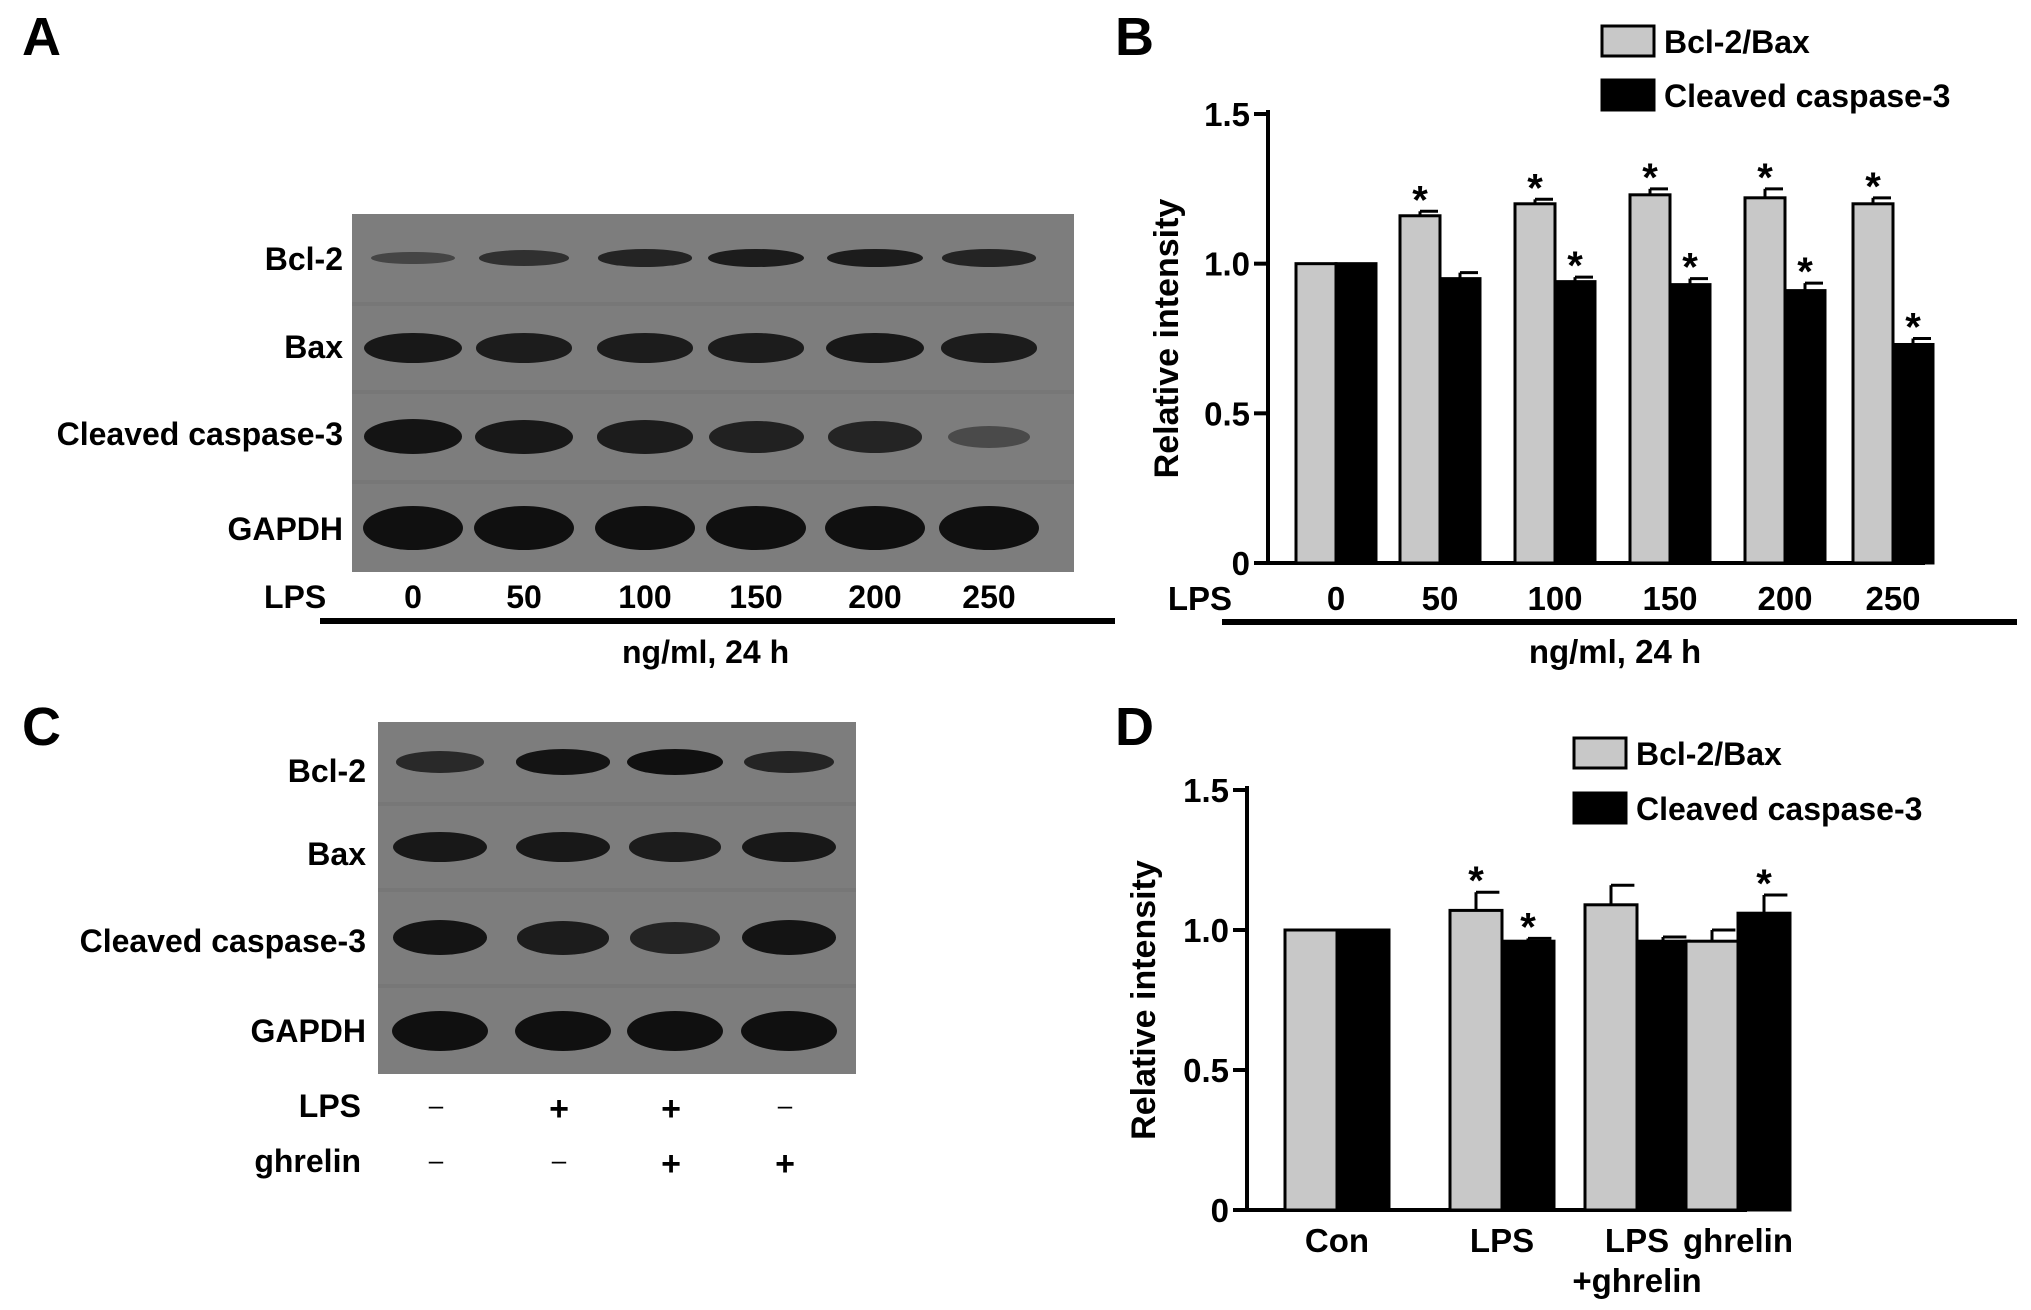 The width and height of the screenshot is (2031, 1310). I want to click on panel-label-b: B, so click(1134, 37).